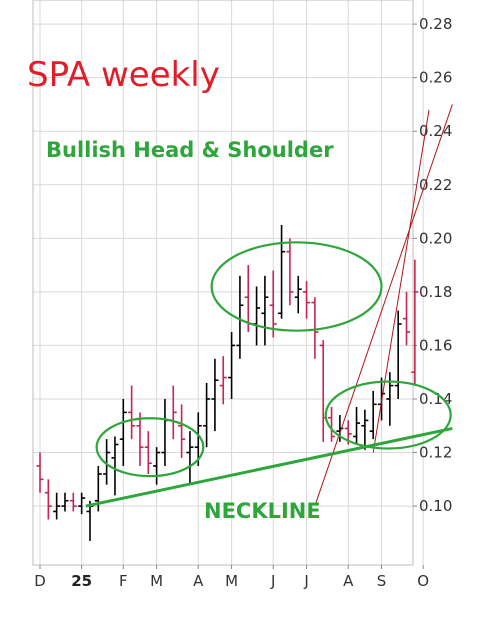 The width and height of the screenshot is (500, 618). What do you see at coordinates (382, 581) in the screenshot?
I see `x-tick-label: S` at bounding box center [382, 581].